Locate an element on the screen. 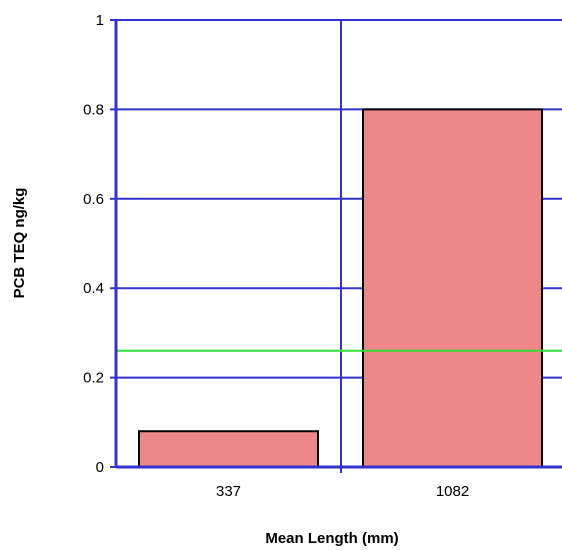  y-tick-label: 1 is located at coordinates (100, 20).